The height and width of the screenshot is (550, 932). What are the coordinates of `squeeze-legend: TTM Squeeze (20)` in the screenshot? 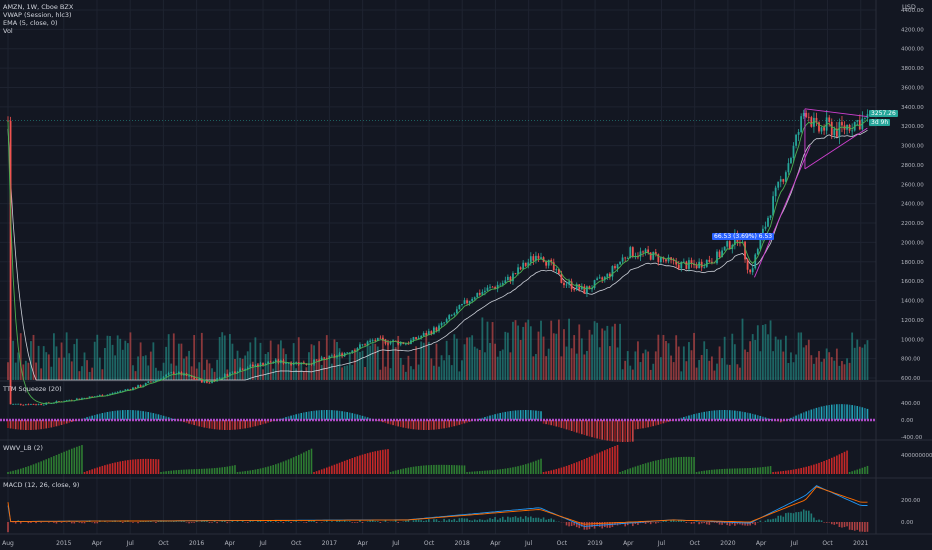 It's located at (32, 389).